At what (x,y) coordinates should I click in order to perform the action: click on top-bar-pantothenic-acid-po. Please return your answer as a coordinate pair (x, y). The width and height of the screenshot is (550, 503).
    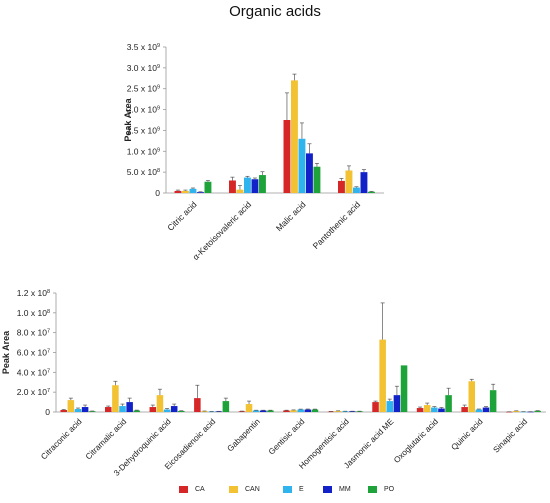
    Looking at the image, I should click on (371, 192).